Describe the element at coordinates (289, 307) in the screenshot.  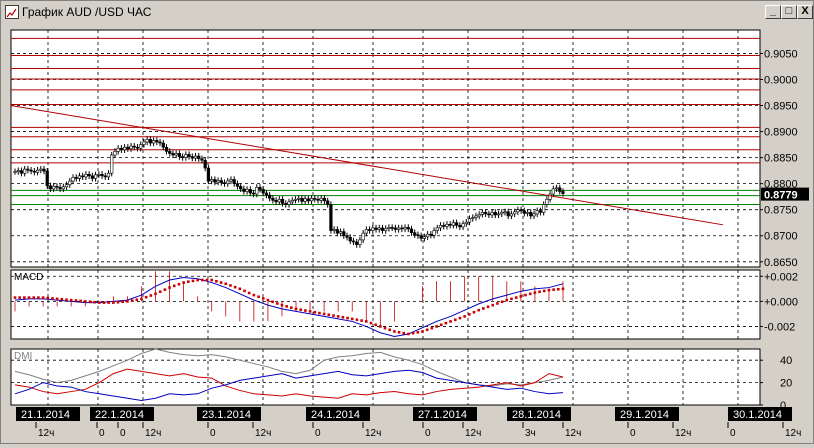
I see `macd-line` at that location.